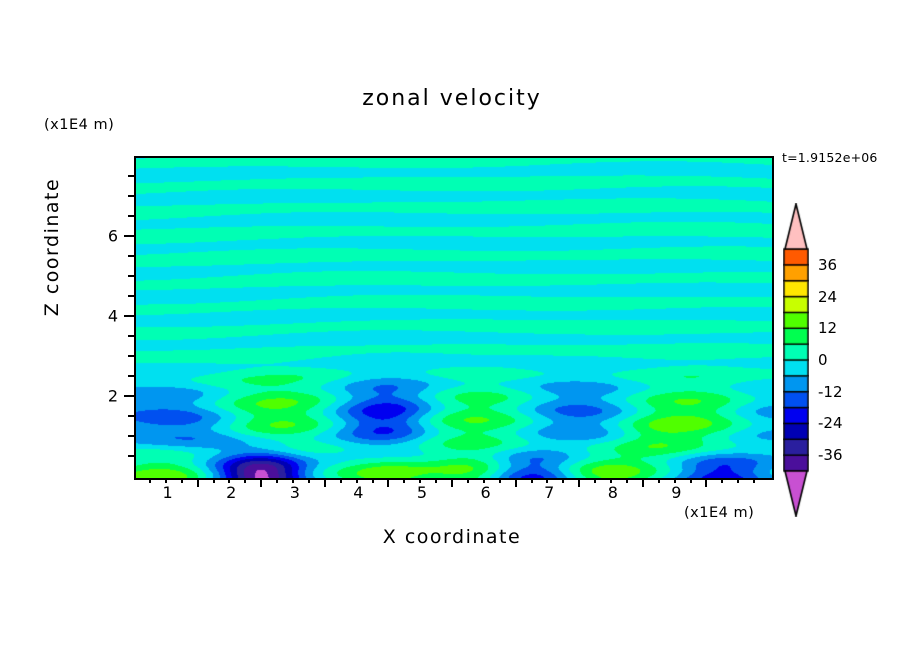  What do you see at coordinates (828, 296) in the screenshot?
I see `colorbar-tick-label: 24` at bounding box center [828, 296].